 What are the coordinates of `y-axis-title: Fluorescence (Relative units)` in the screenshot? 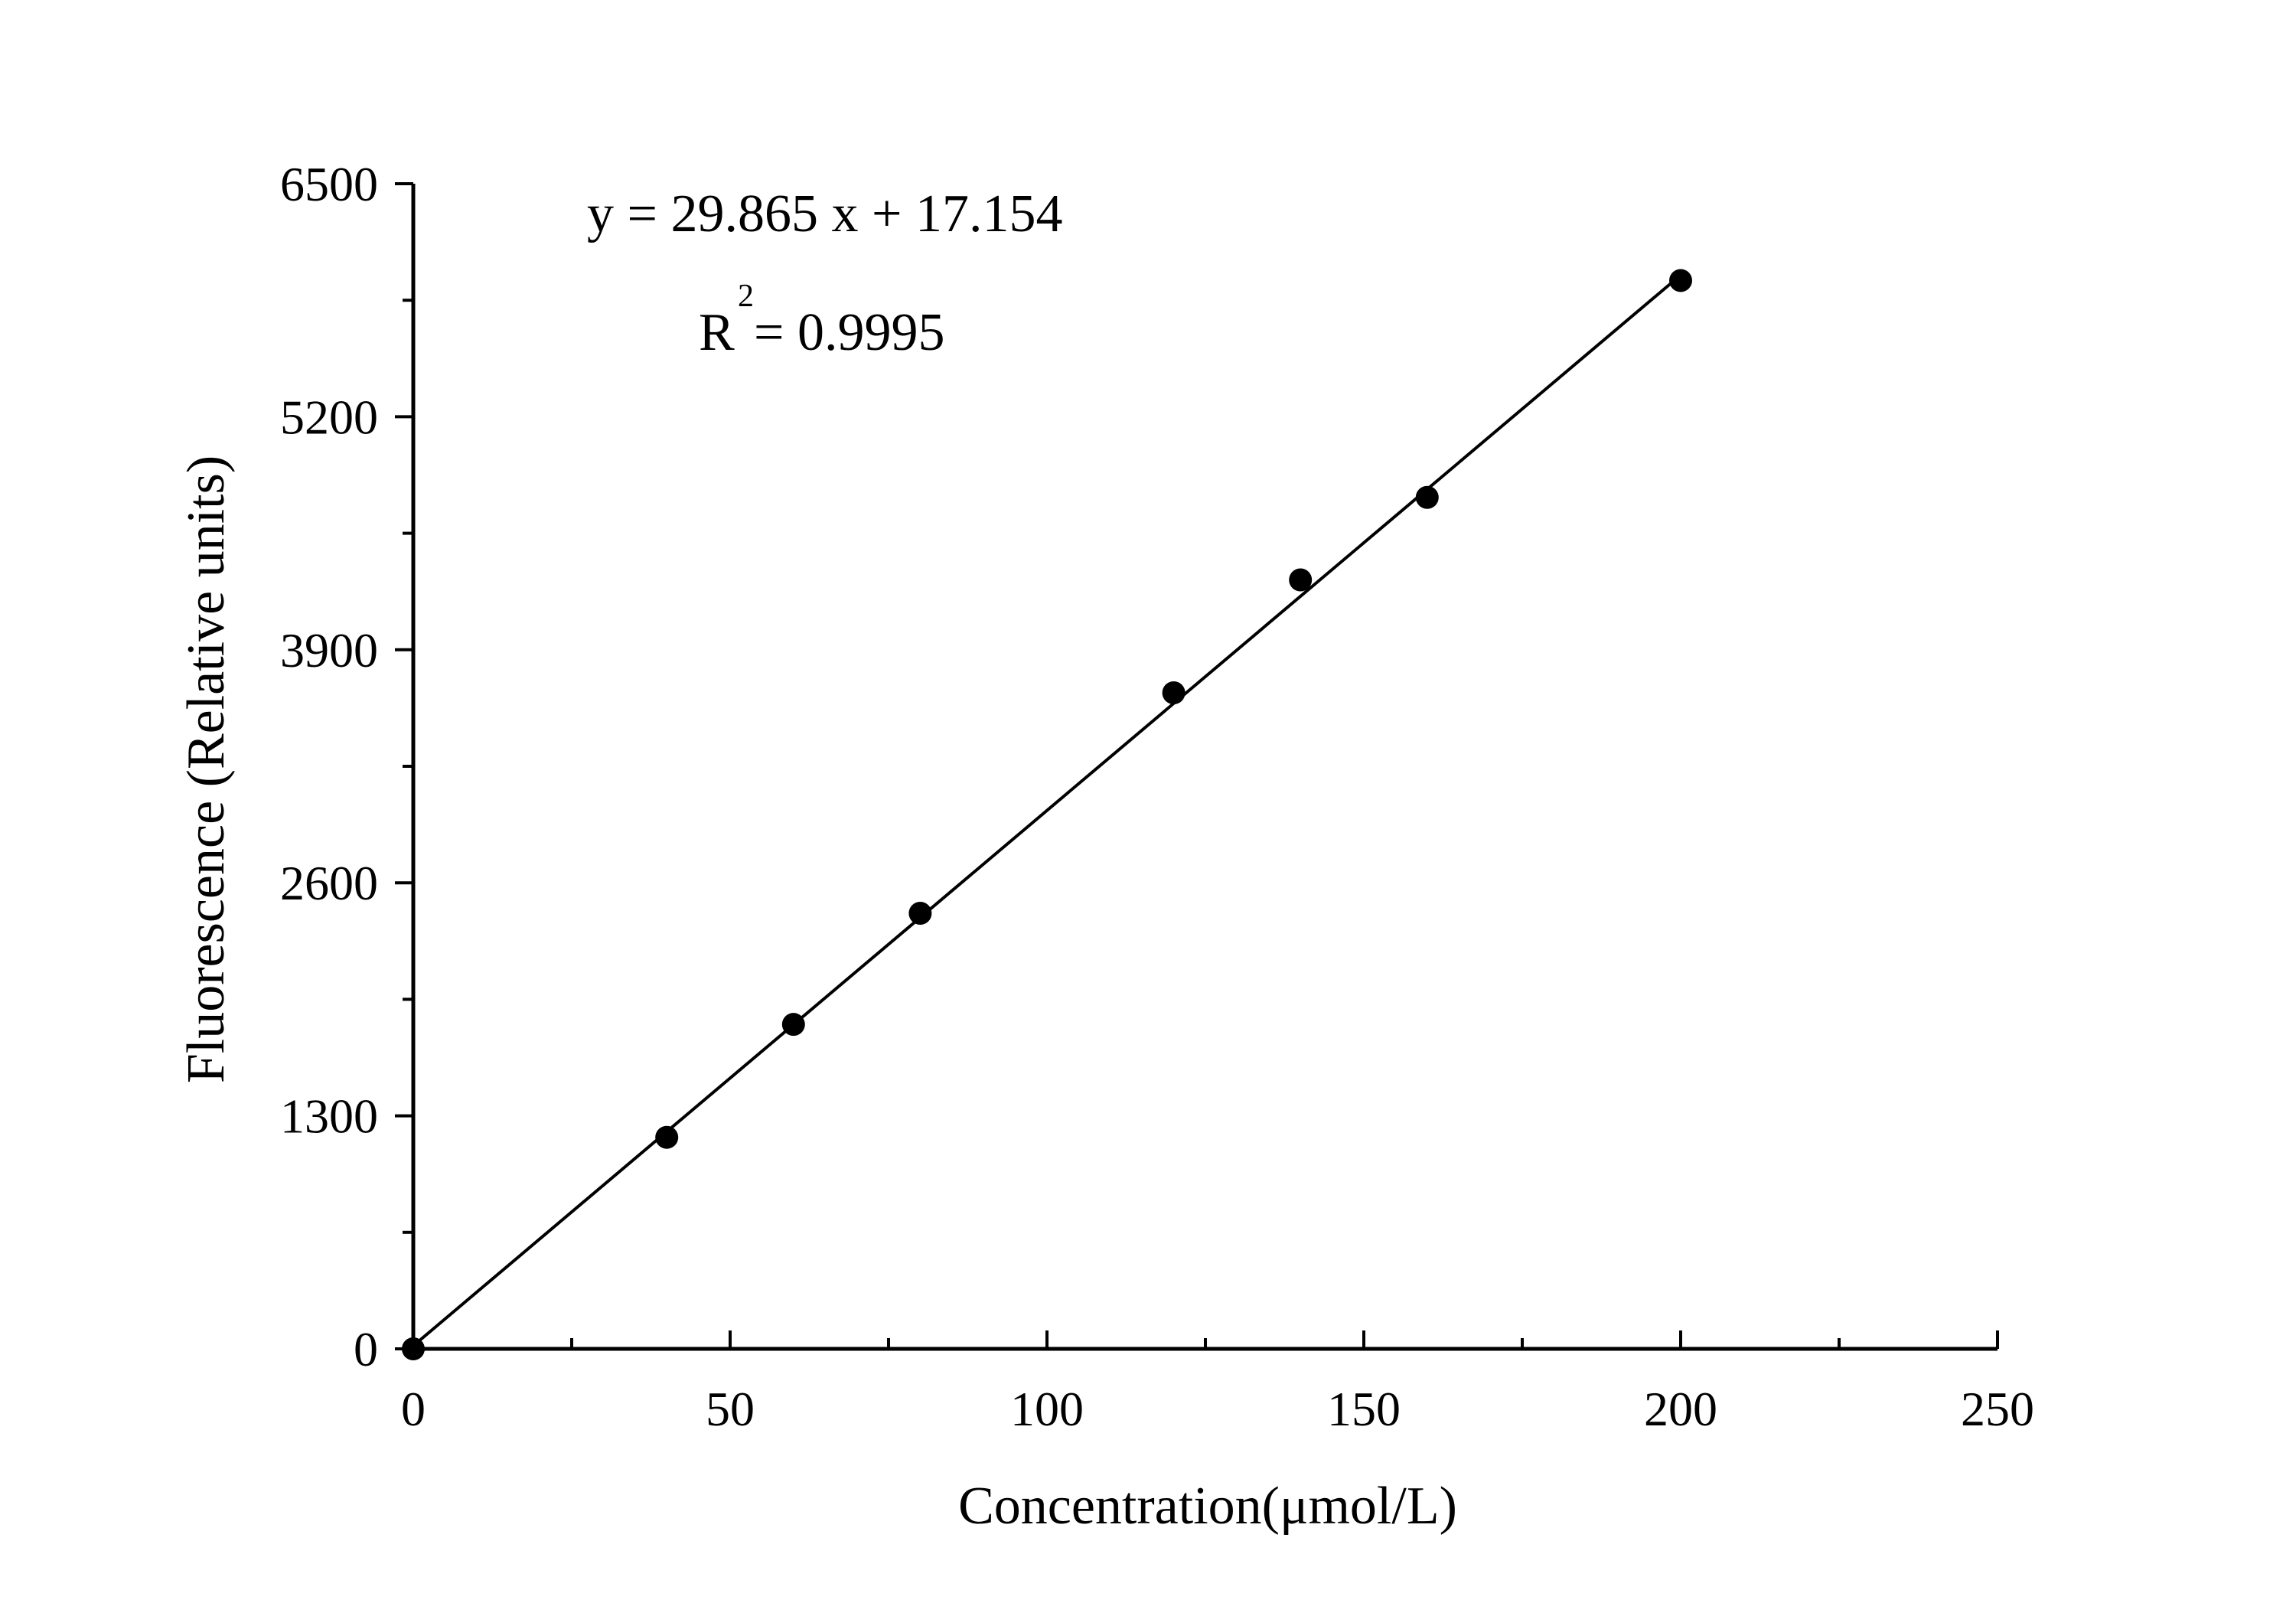 It's located at (206, 769).